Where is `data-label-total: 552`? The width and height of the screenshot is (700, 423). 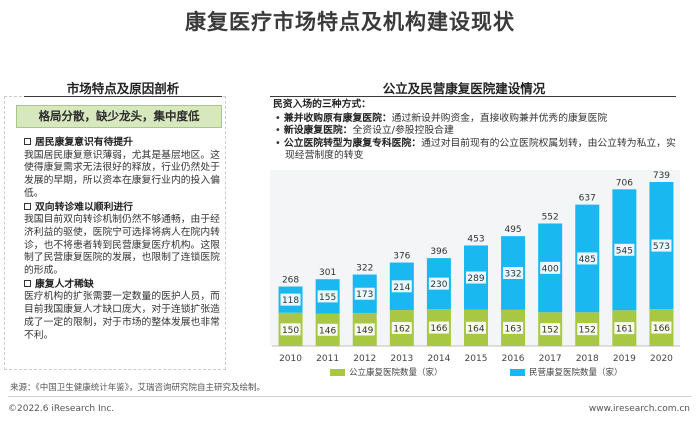 data-label-total: 552 is located at coordinates (550, 217).